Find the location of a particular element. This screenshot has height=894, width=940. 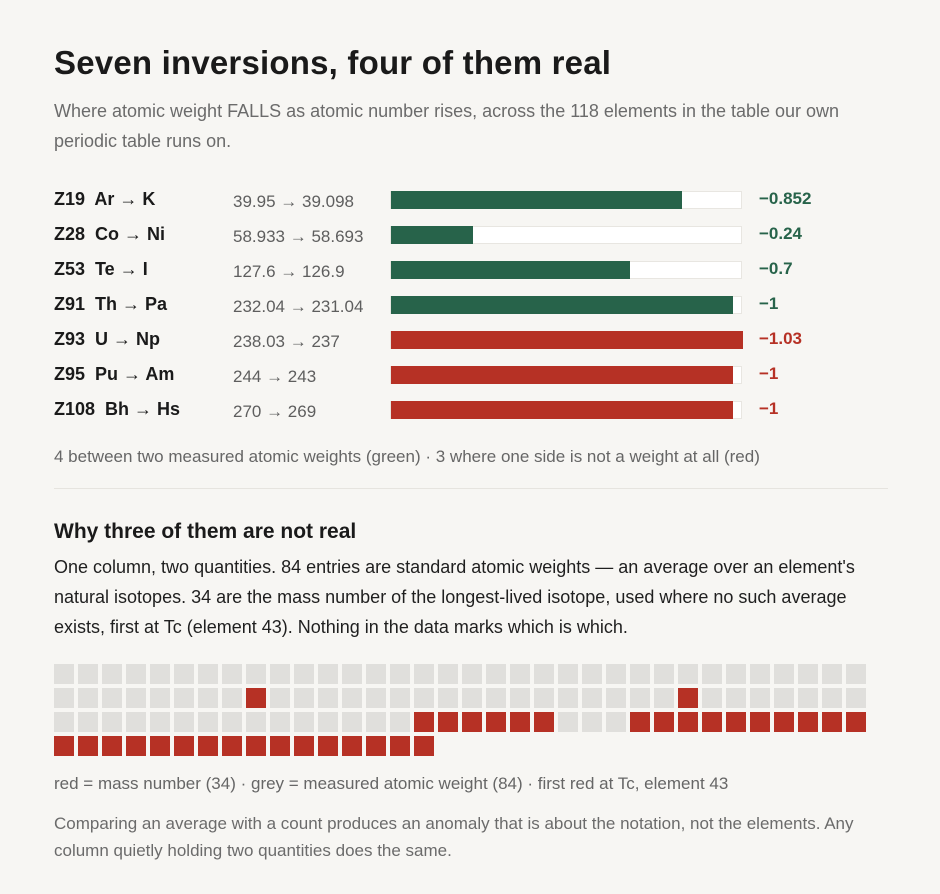

inversion-label: Z108 Bh → Hs is located at coordinates (117, 409).